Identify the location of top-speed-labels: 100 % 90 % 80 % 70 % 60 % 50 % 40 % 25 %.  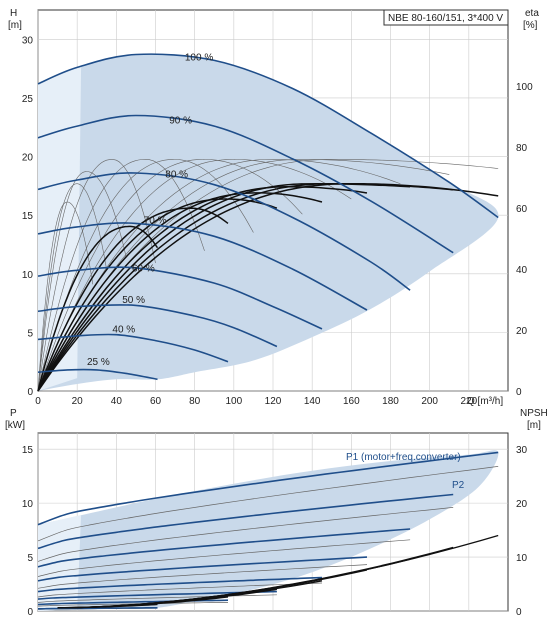
(150, 210).